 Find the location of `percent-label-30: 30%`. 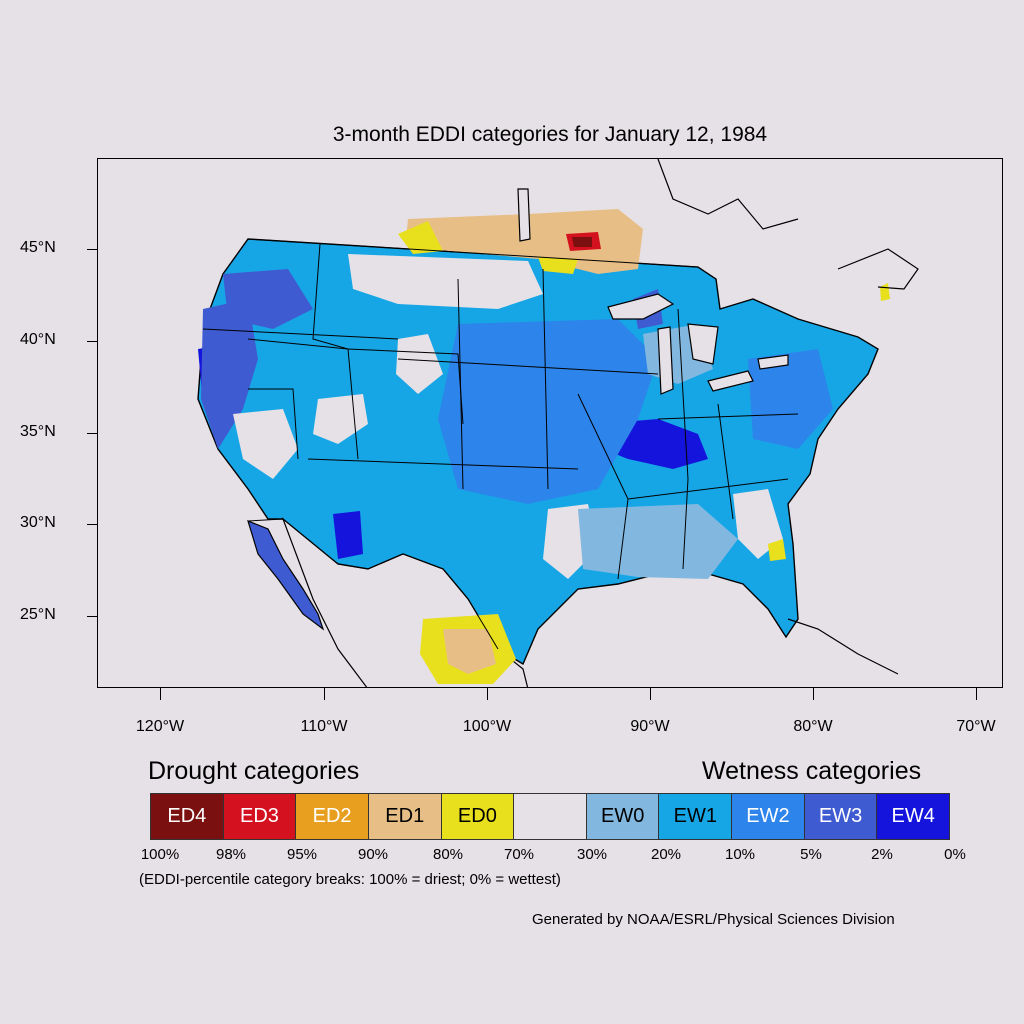

percent-label-30: 30% is located at coordinates (592, 854).